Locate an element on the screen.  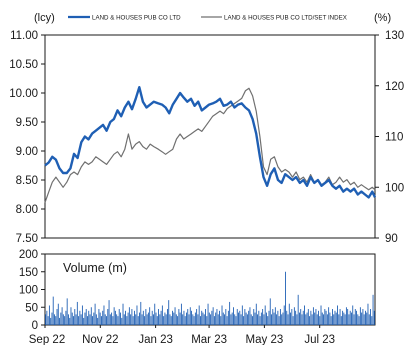
left-tick-label: 8.00 is located at coordinates (27, 210).